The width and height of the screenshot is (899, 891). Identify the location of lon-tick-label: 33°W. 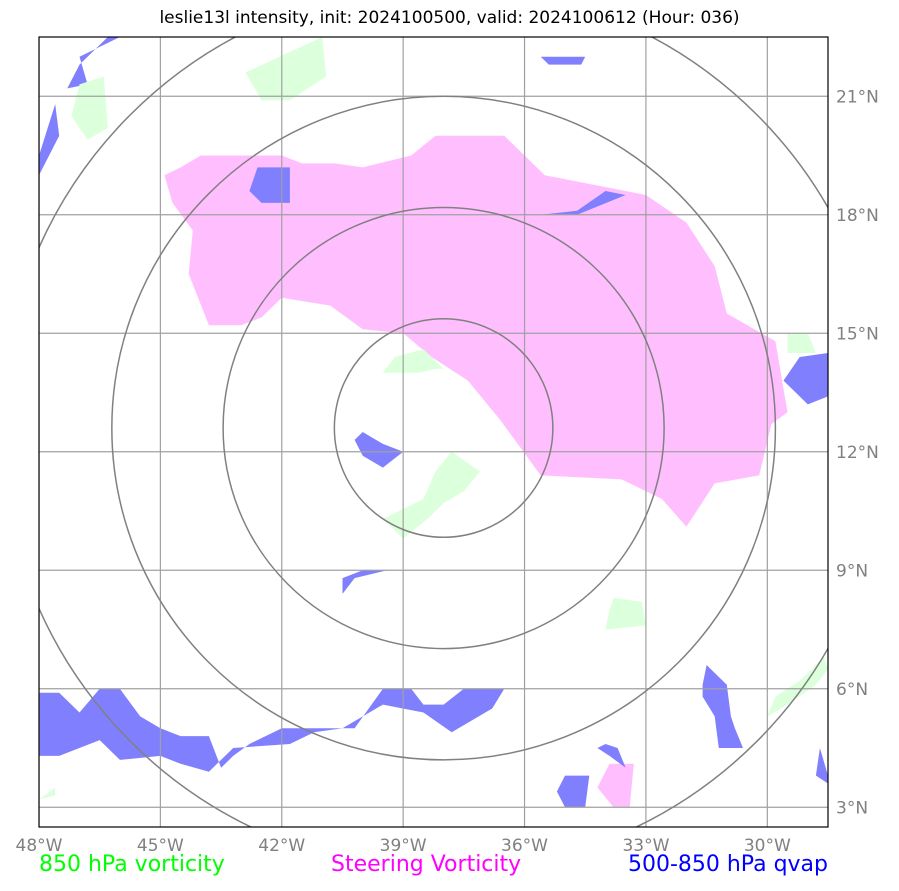
(645, 846).